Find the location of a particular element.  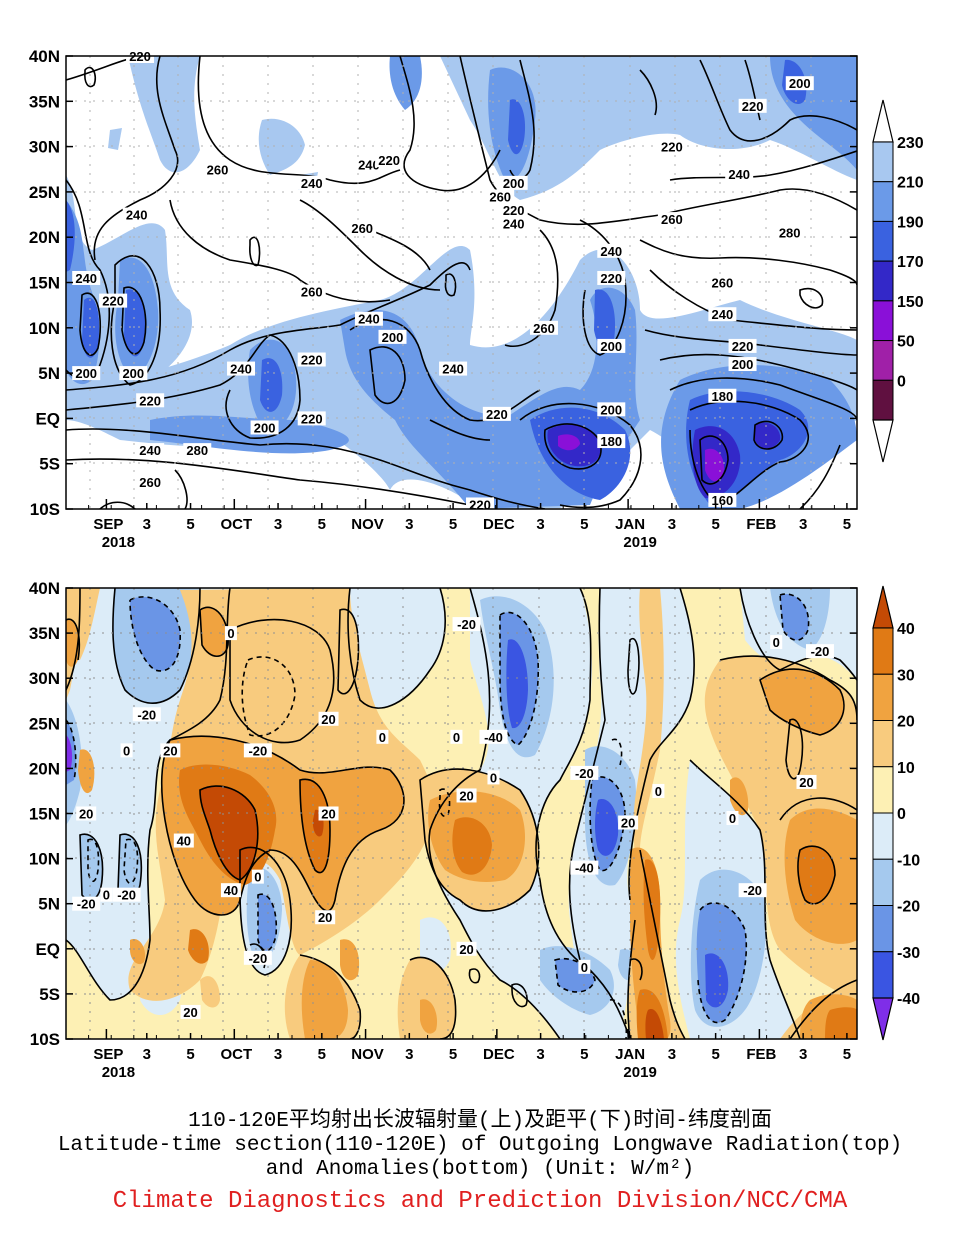

olr-x-tick-label: 5 is located at coordinates (584, 524).